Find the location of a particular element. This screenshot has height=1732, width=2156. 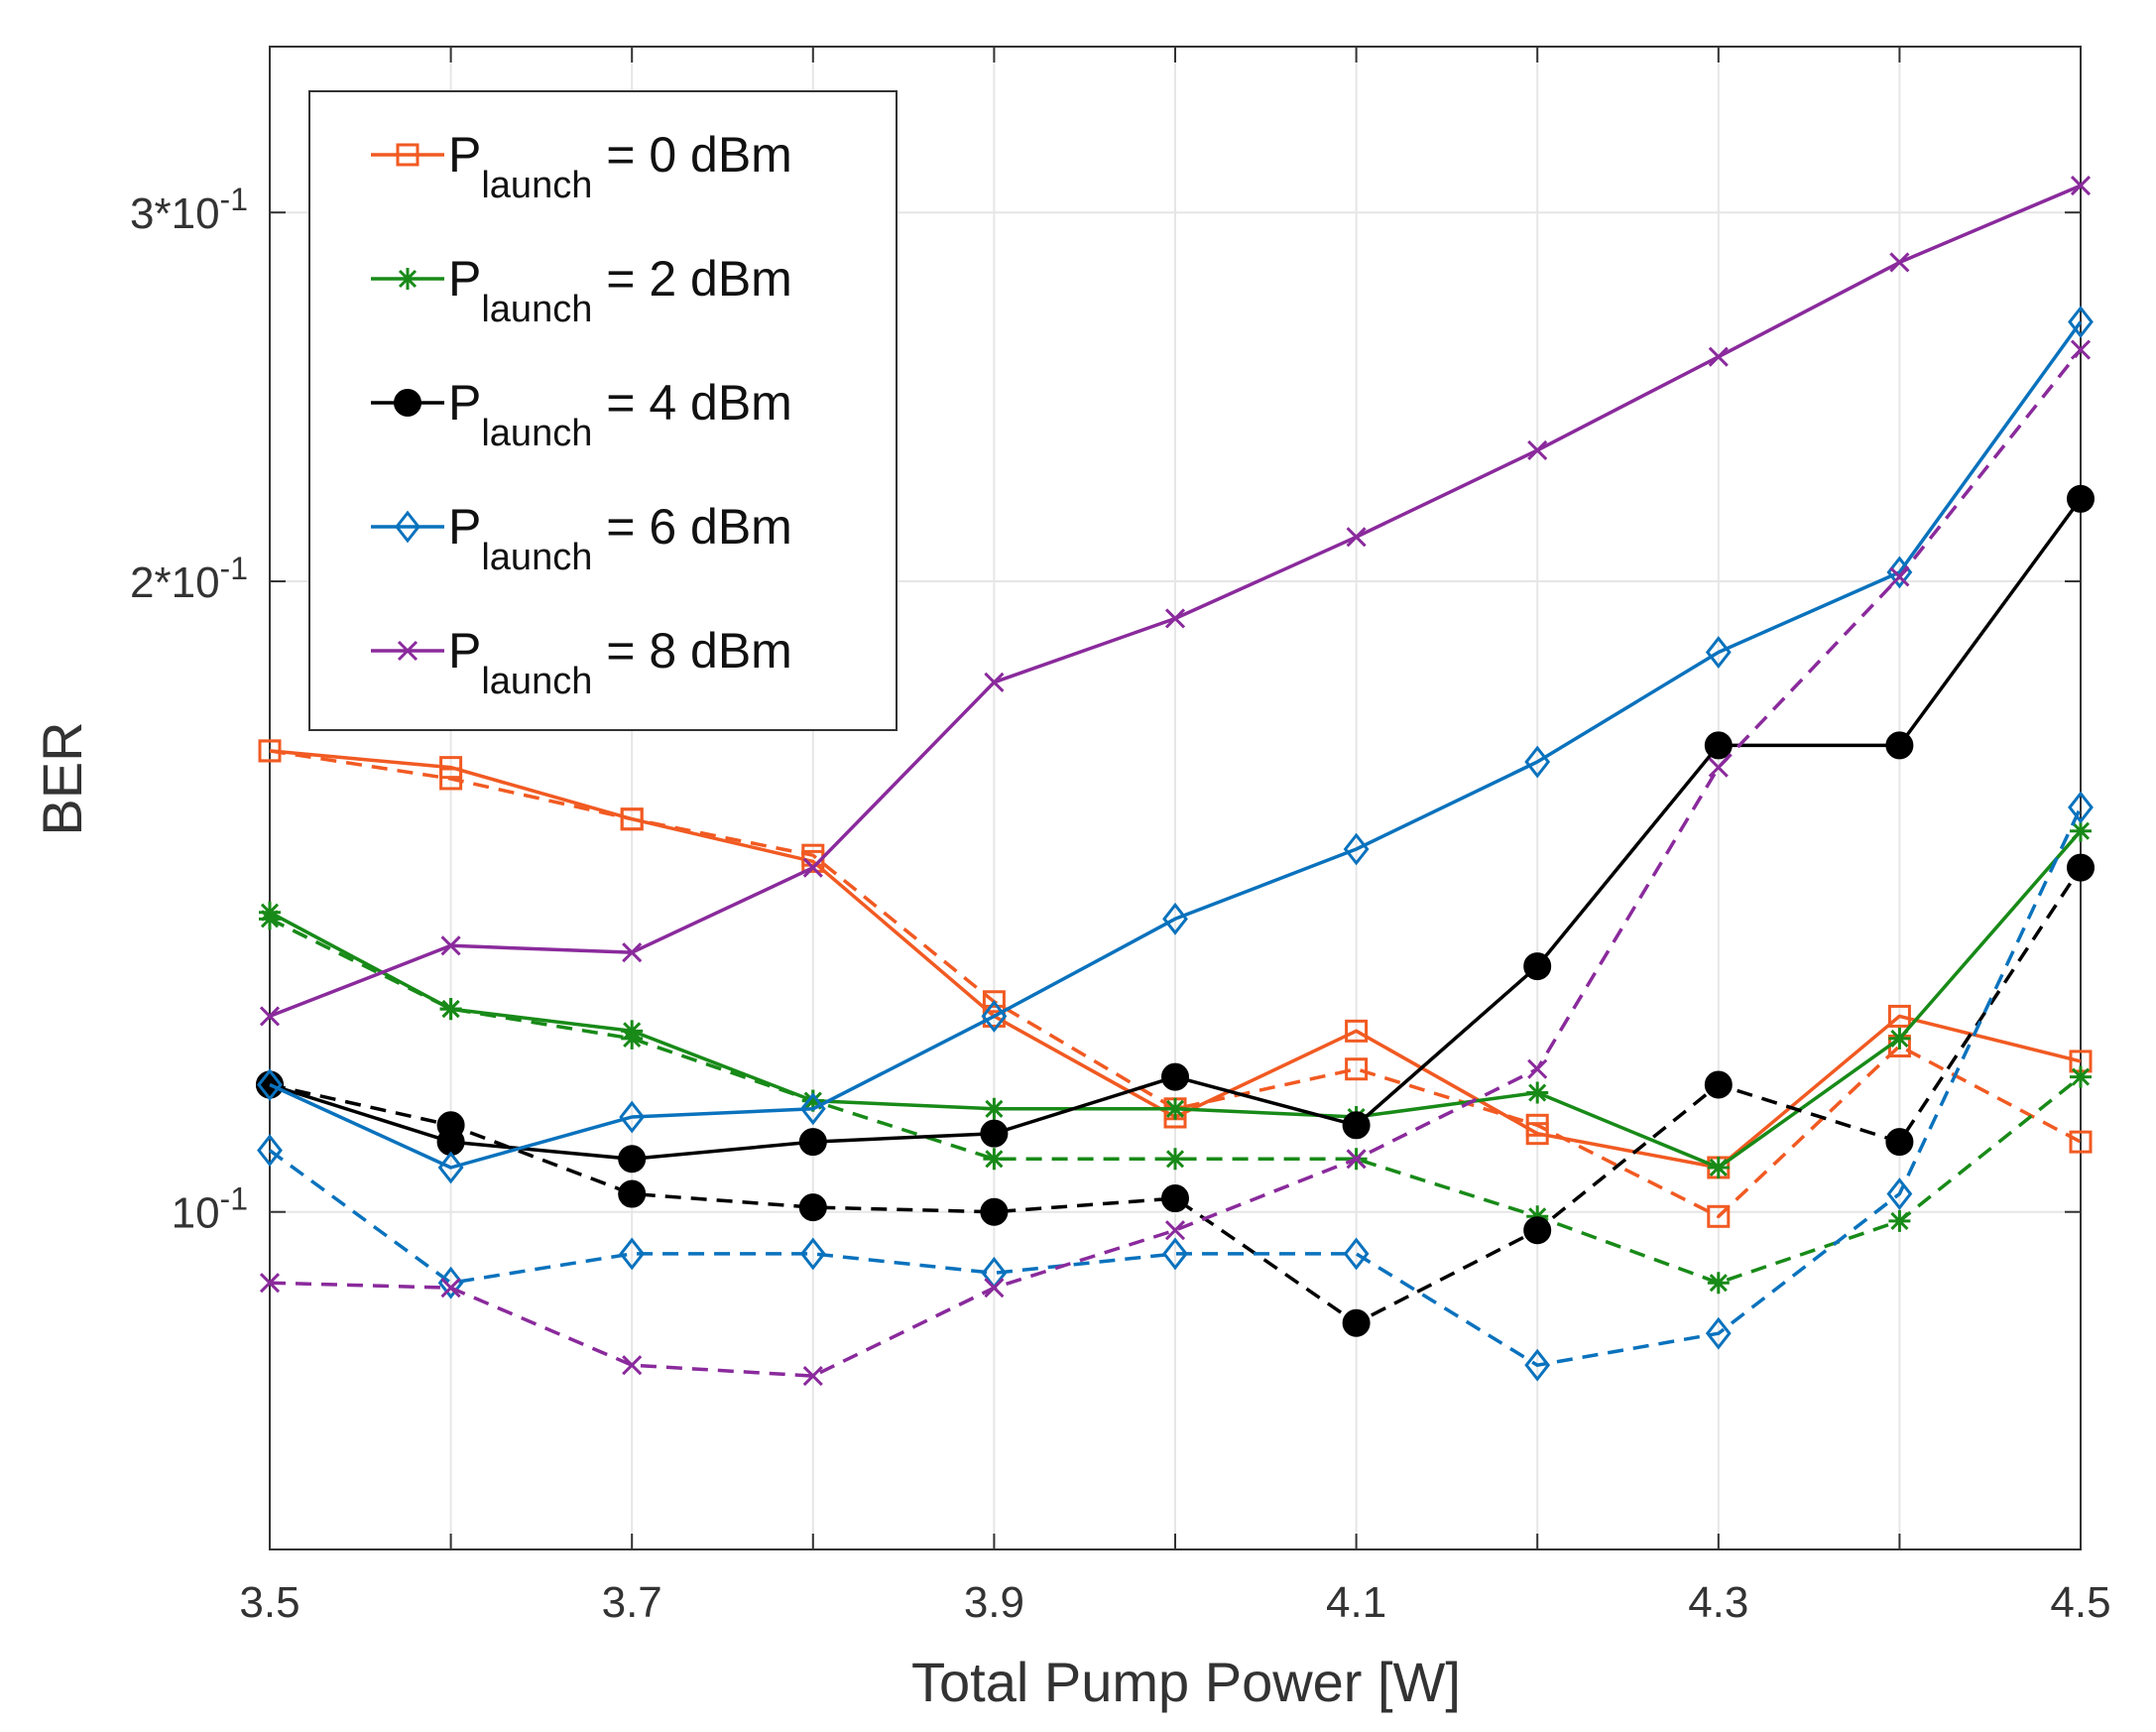

legend-entry-p4: Plaunch = 4 dBm is located at coordinates (581, 414).